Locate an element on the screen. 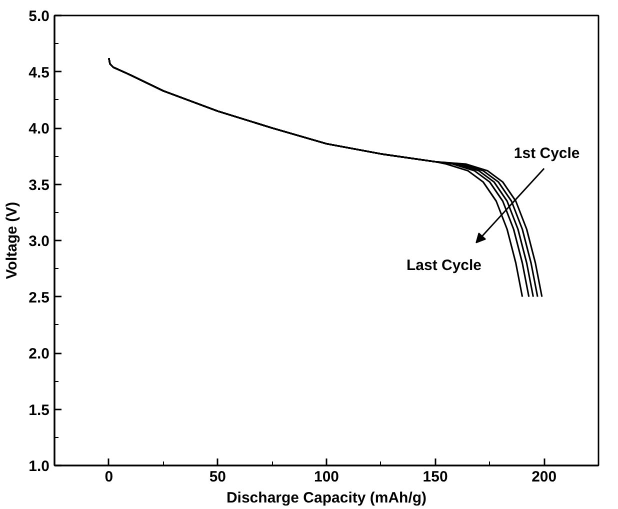 The image size is (618, 509). x-tick-label: 200 is located at coordinates (544, 477).